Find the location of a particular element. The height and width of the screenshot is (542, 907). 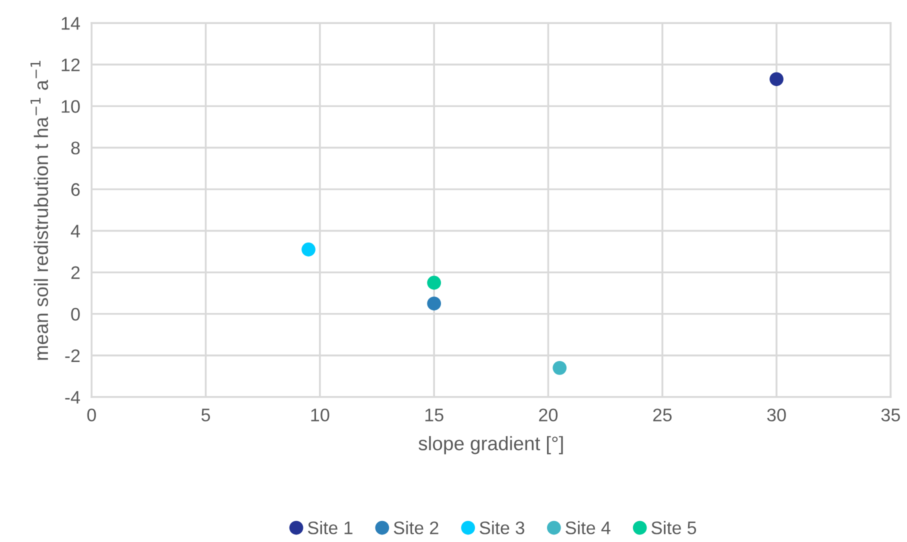

x-tick-label: 20 is located at coordinates (548, 415).